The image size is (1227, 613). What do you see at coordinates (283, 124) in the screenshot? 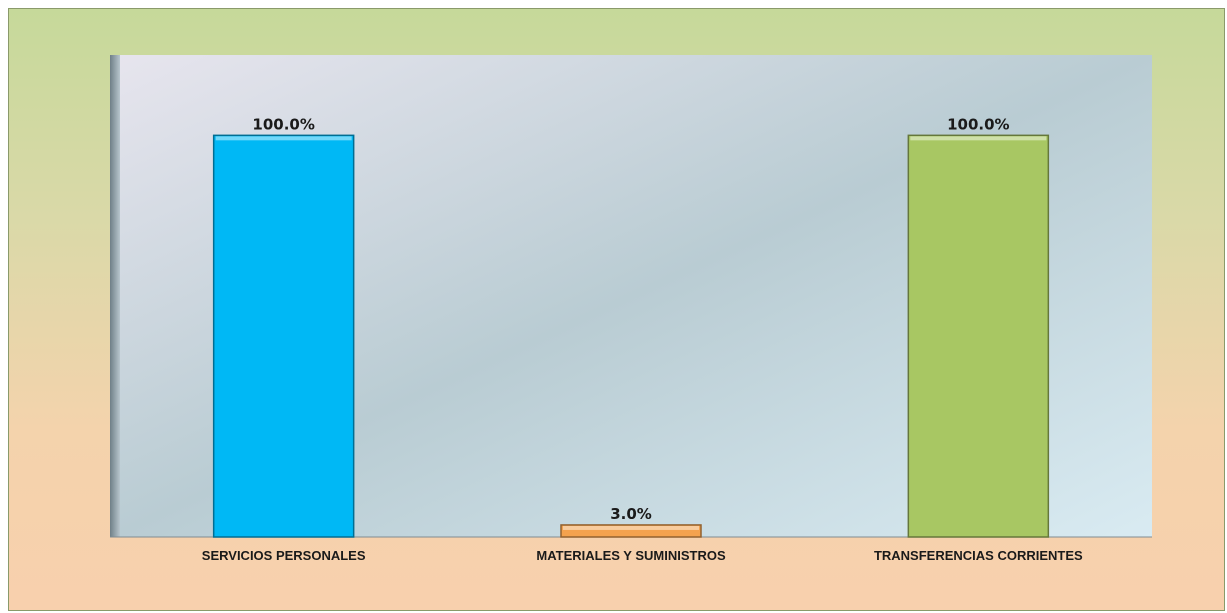
I see `data-label-0: 100.0%` at bounding box center [283, 124].